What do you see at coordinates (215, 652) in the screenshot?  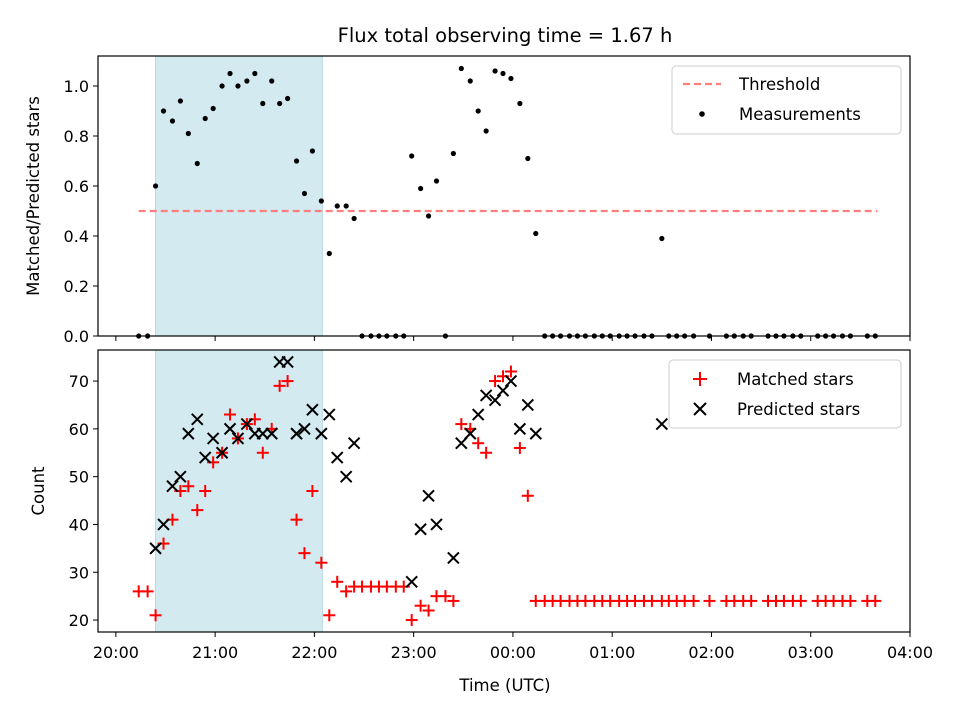 I see `x-tick-label: 21:00` at bounding box center [215, 652].